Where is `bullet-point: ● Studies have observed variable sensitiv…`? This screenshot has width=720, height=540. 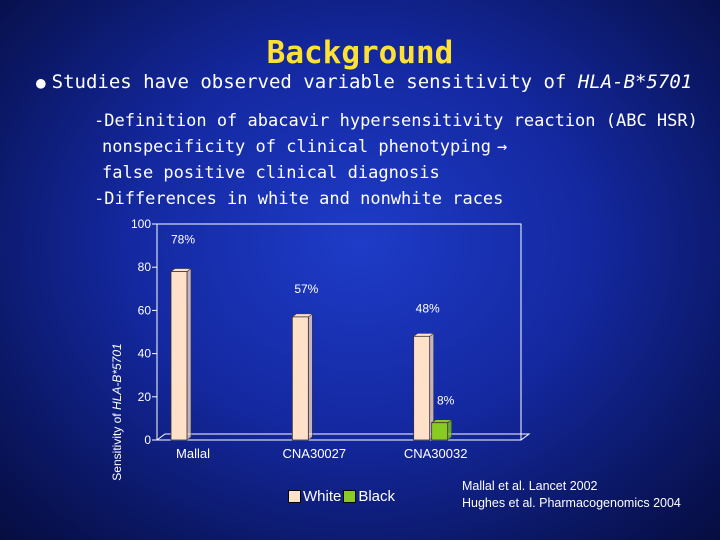
bullet-point: ● Studies have observed variable sensitiv… is located at coordinates (364, 82).